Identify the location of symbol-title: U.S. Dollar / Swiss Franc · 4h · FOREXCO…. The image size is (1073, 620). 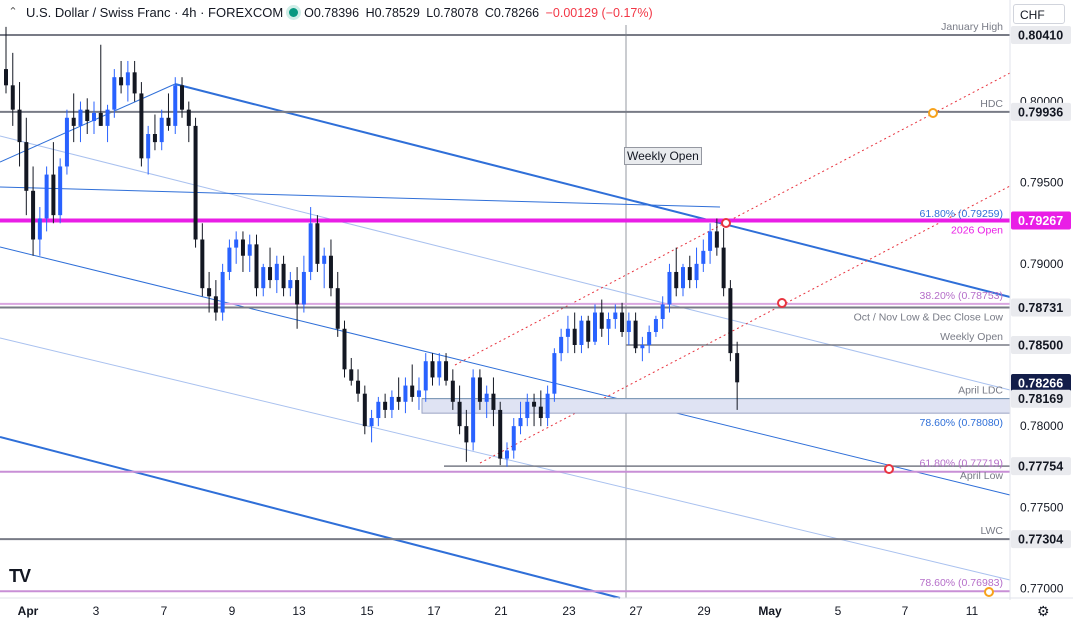
(155, 12).